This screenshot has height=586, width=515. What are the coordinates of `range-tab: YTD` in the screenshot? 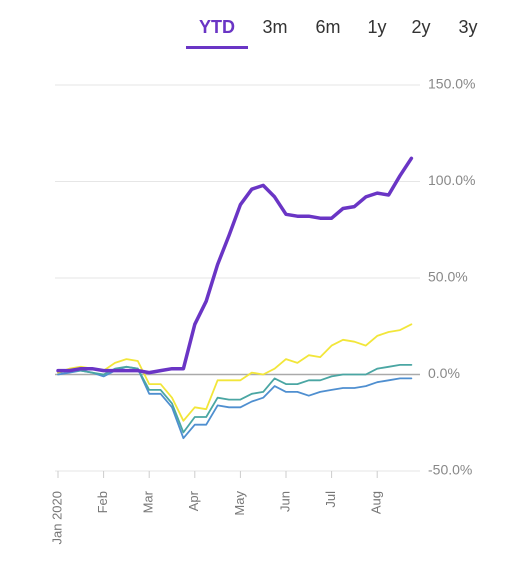 It's located at (217, 27).